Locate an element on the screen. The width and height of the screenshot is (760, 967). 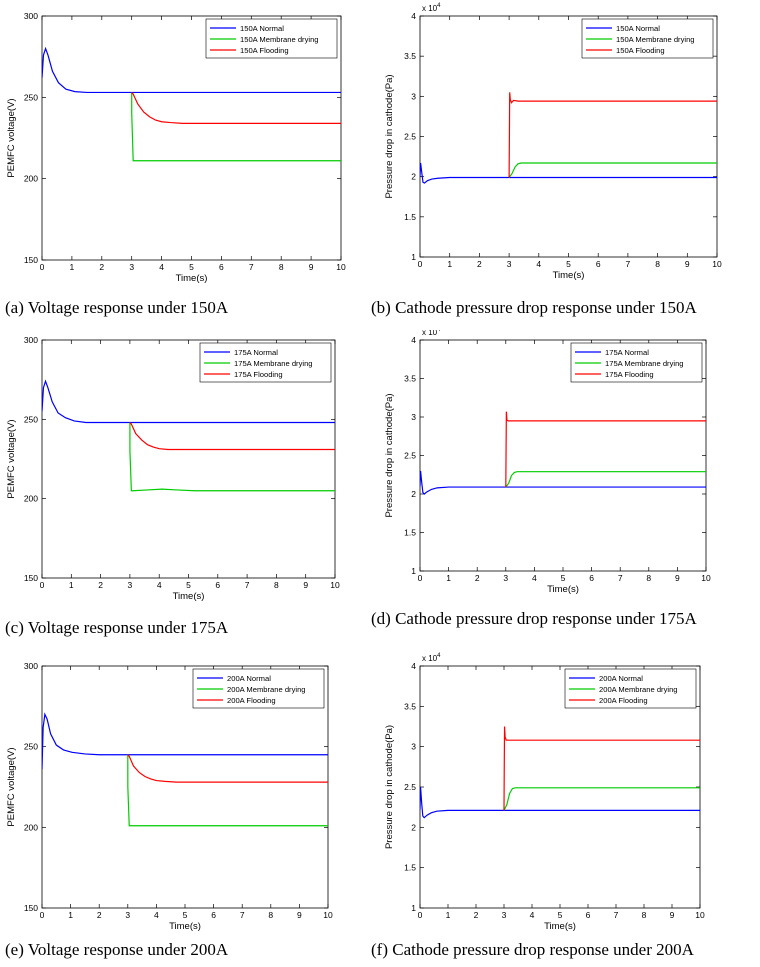
legend-entry: 200A Normal is located at coordinates (621, 678).